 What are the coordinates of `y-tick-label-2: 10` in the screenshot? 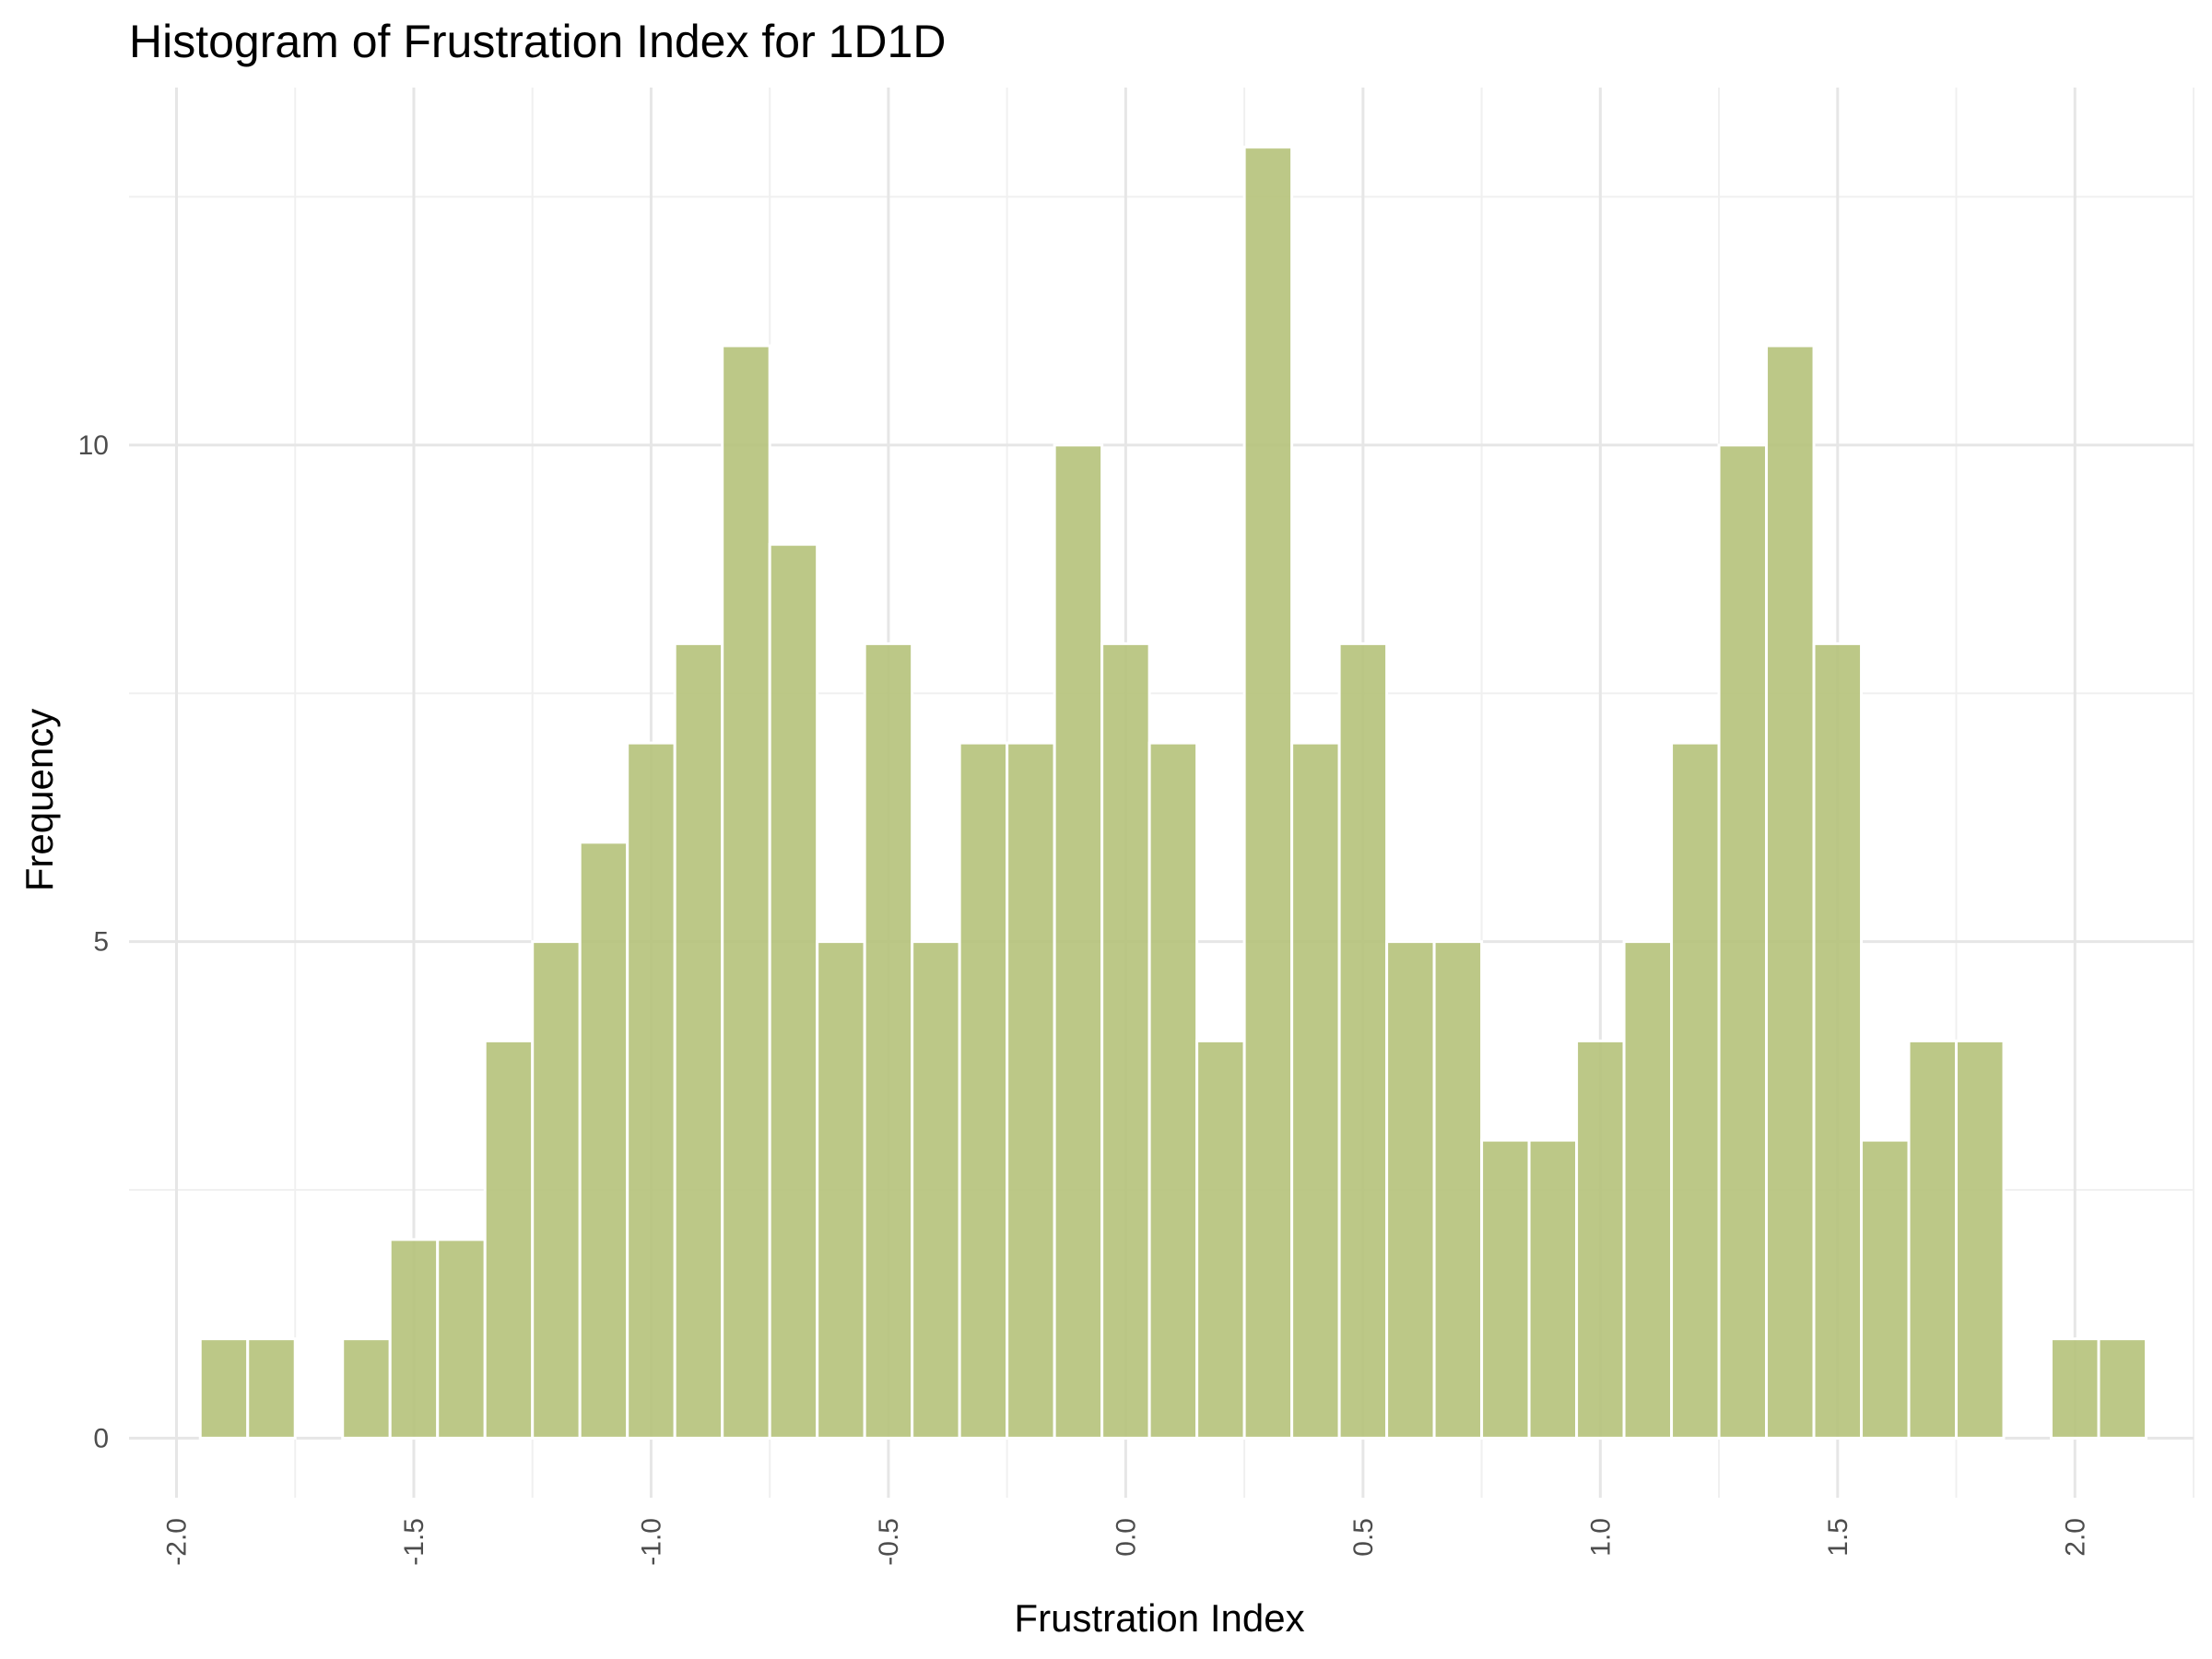 It's located at (93, 445).